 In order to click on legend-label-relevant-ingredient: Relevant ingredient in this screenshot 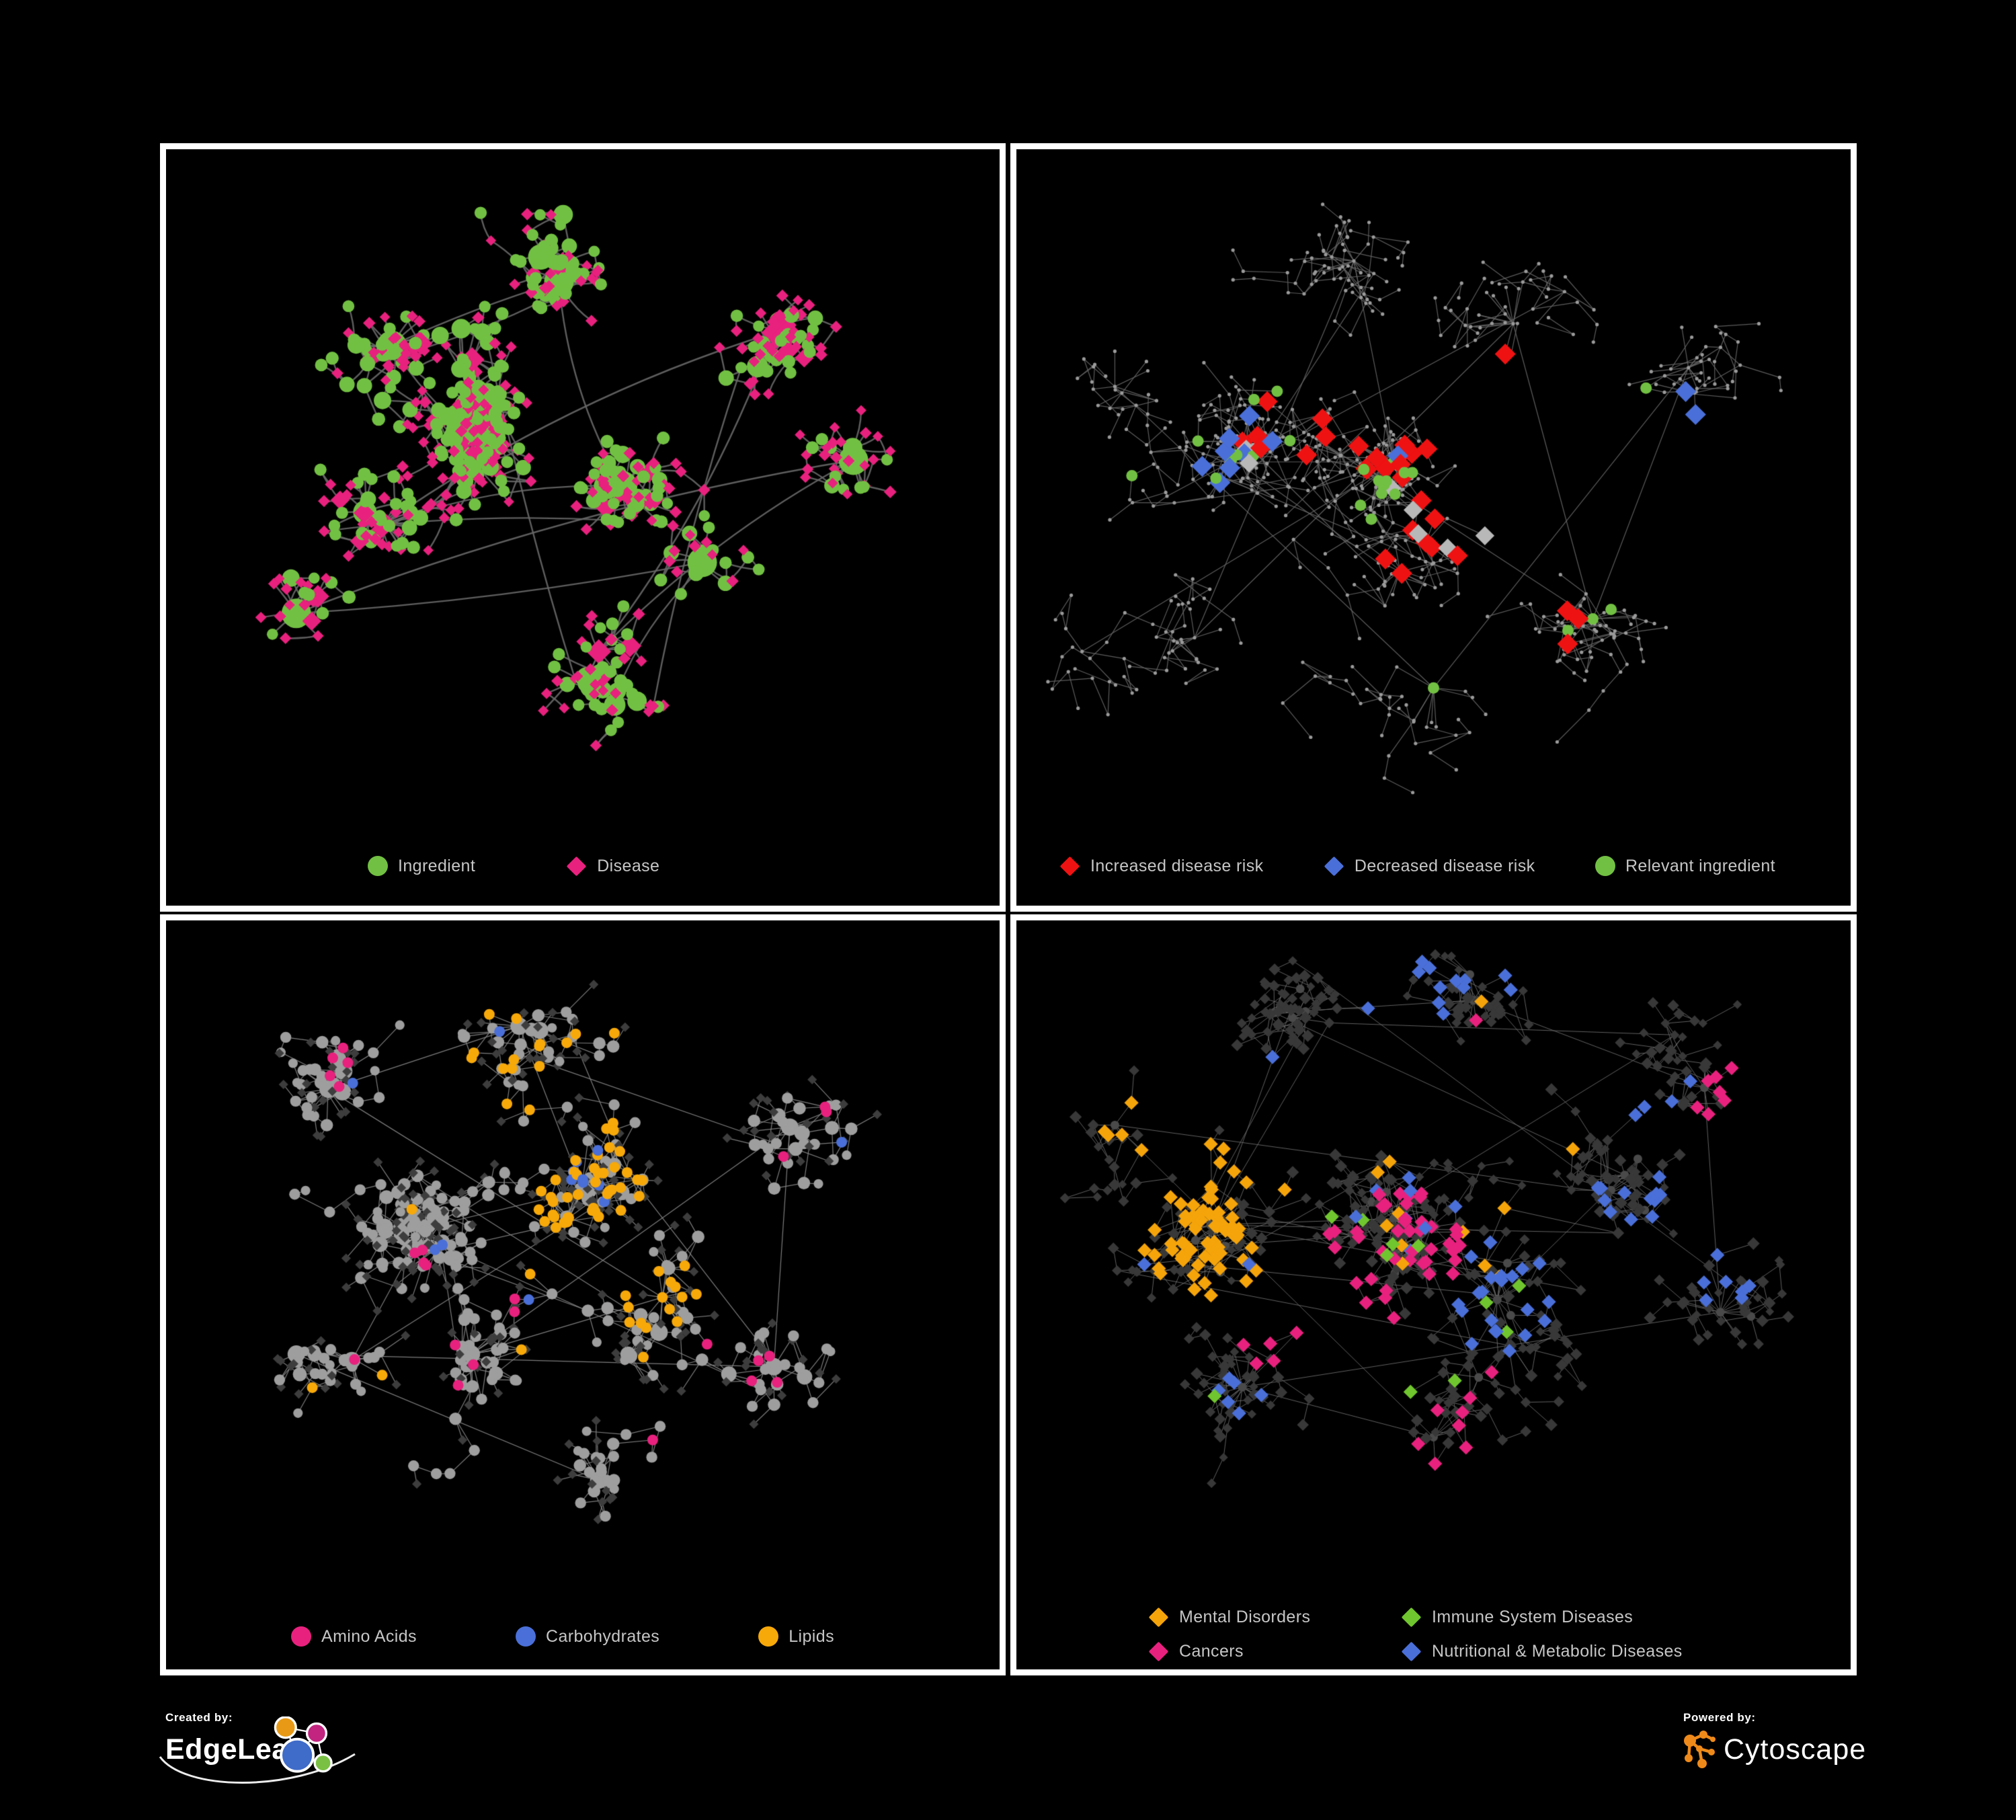, I will do `click(1700, 865)`.